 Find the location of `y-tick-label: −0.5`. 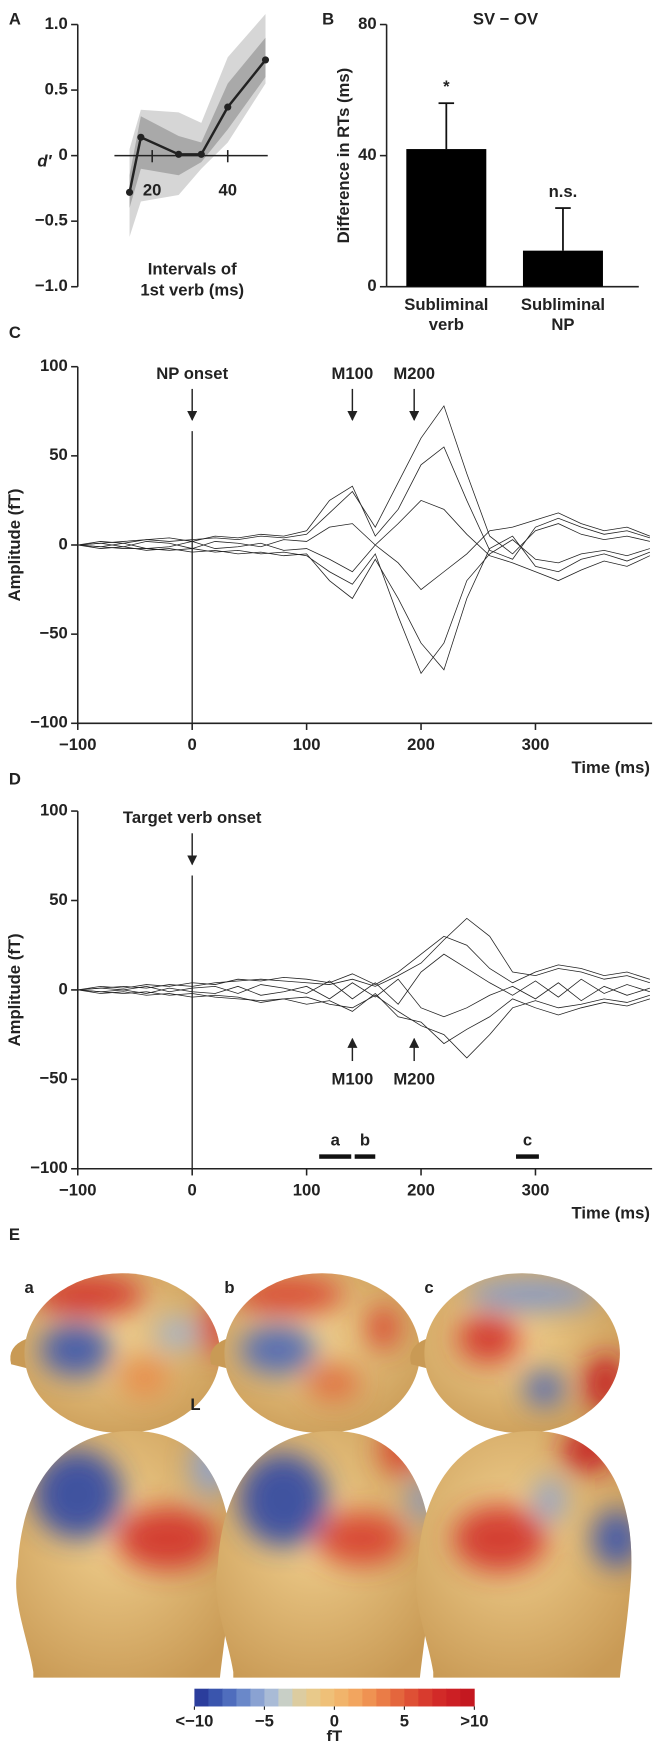

y-tick-label: −0.5 is located at coordinates (51, 220).